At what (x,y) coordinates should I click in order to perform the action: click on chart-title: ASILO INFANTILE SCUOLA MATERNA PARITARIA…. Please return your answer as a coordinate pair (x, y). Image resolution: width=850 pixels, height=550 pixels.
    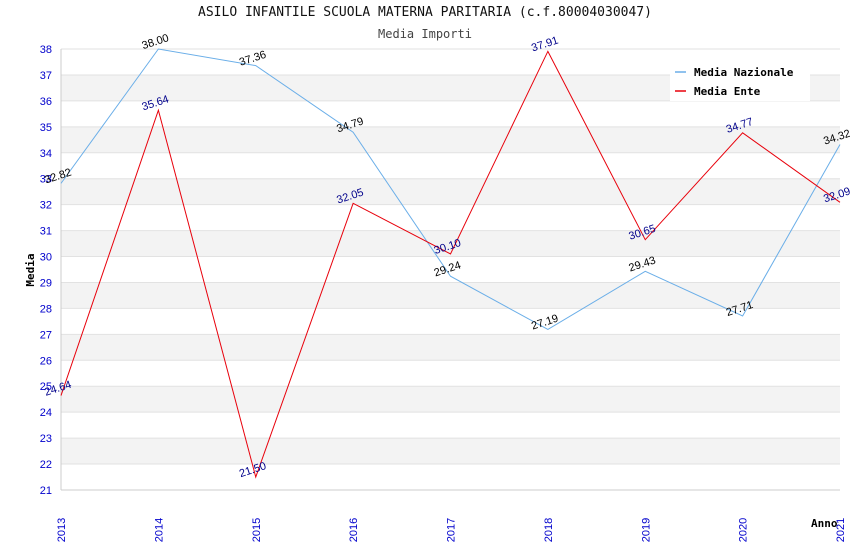
    Looking at the image, I should click on (425, 12).